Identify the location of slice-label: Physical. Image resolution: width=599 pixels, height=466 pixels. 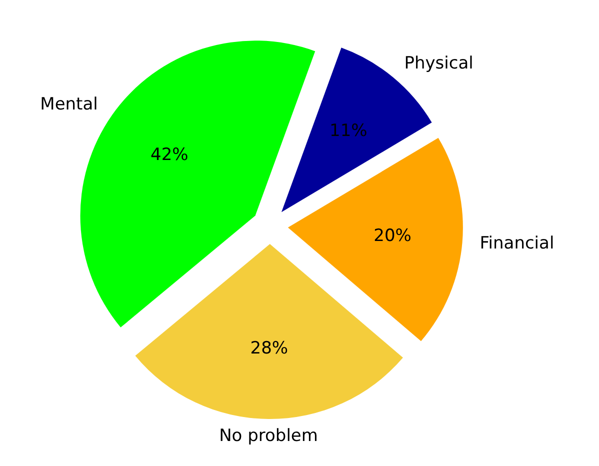
(439, 63).